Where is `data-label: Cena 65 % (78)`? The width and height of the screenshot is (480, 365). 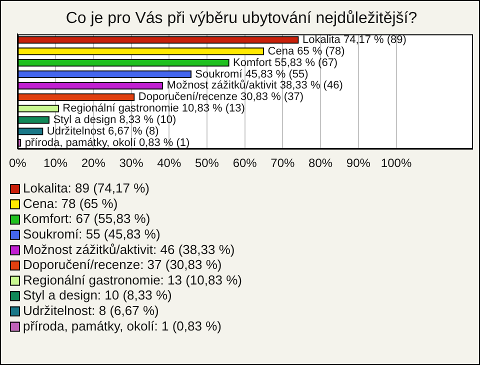
data-label: Cena 65 % (78) is located at coordinates (306, 51).